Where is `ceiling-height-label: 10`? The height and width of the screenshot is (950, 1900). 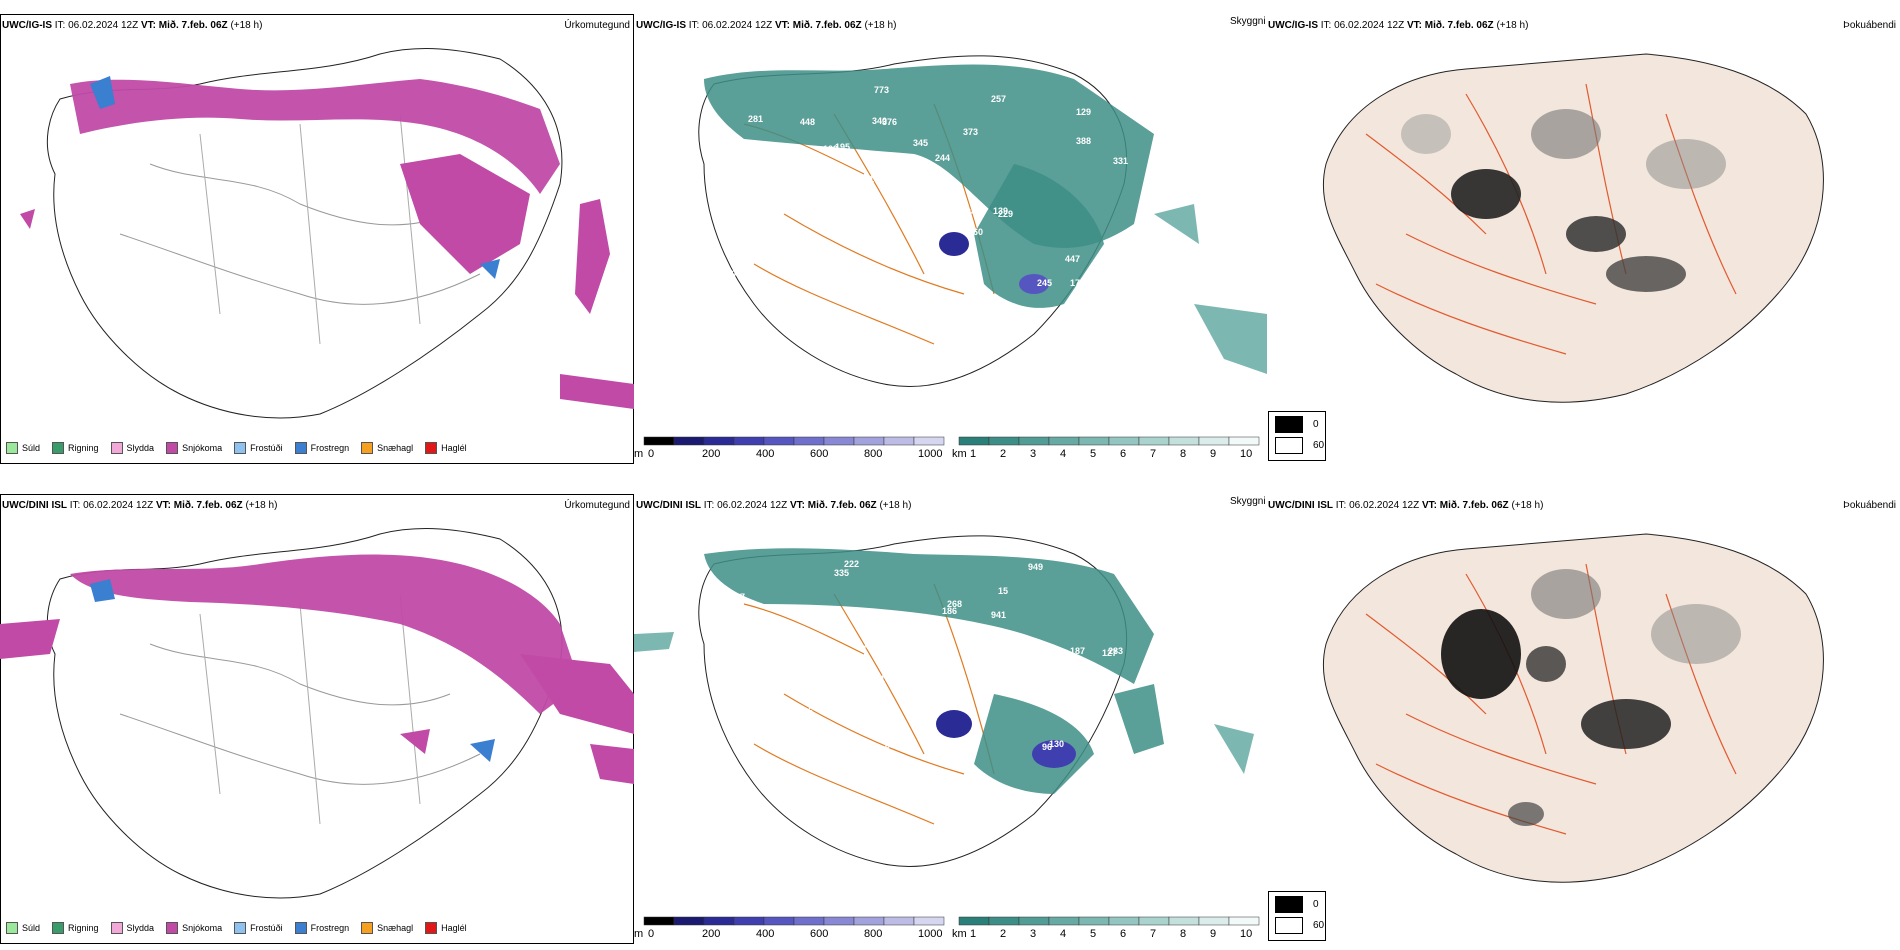
ceiling-height-label: 10 is located at coordinates (921, 295).